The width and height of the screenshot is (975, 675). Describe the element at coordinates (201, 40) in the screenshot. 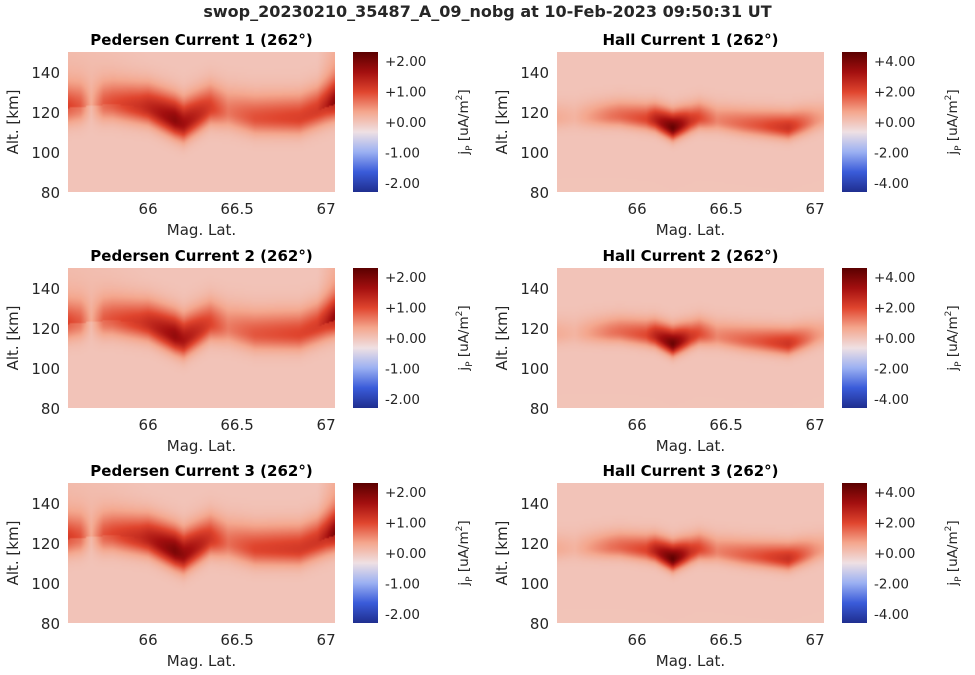

I see `subplot-title: Pedersen Current 1 (262°)` at that location.